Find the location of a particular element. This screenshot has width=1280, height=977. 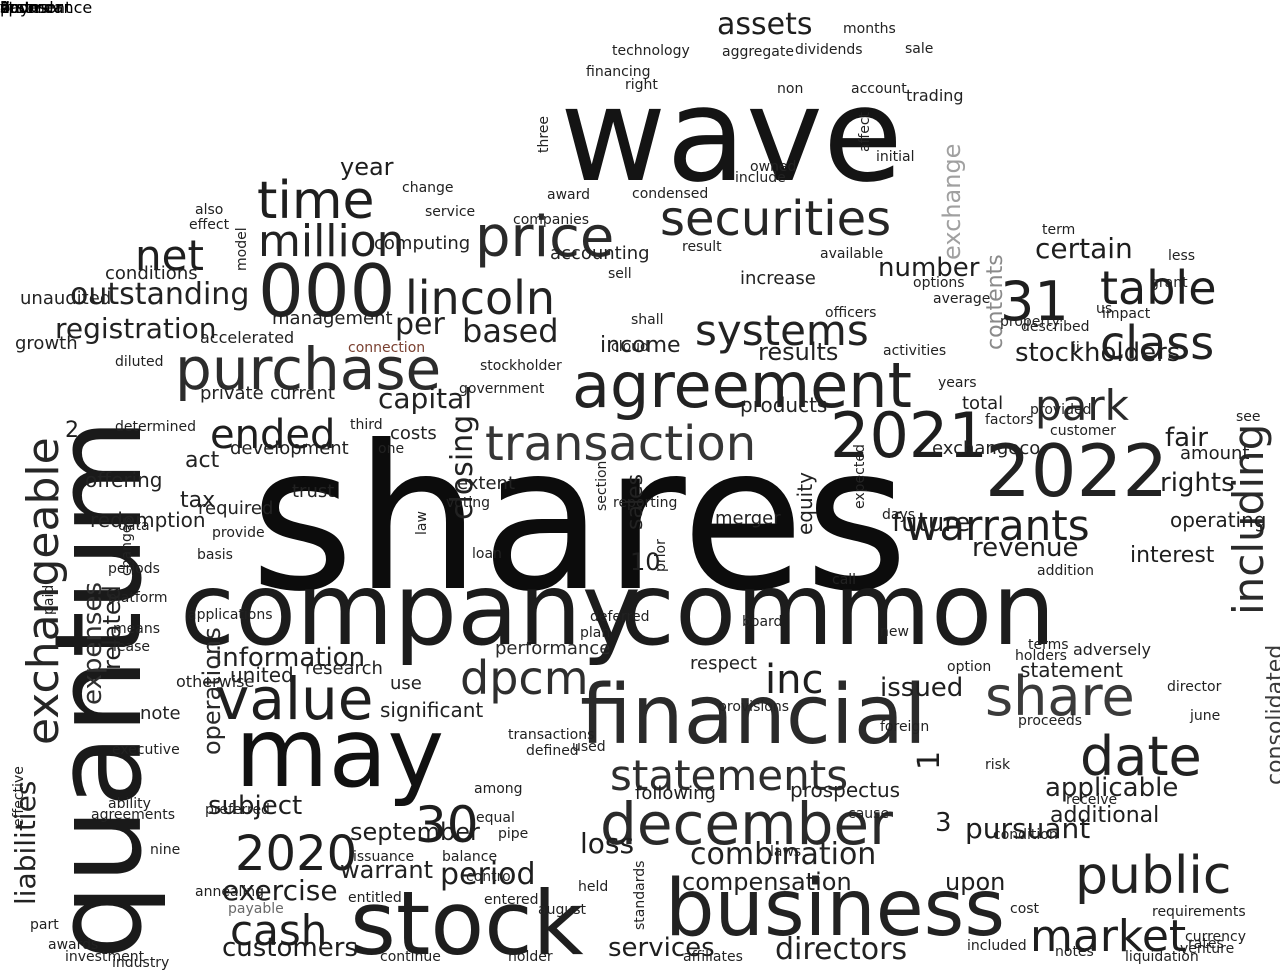

word: following is located at coordinates (675, 793).